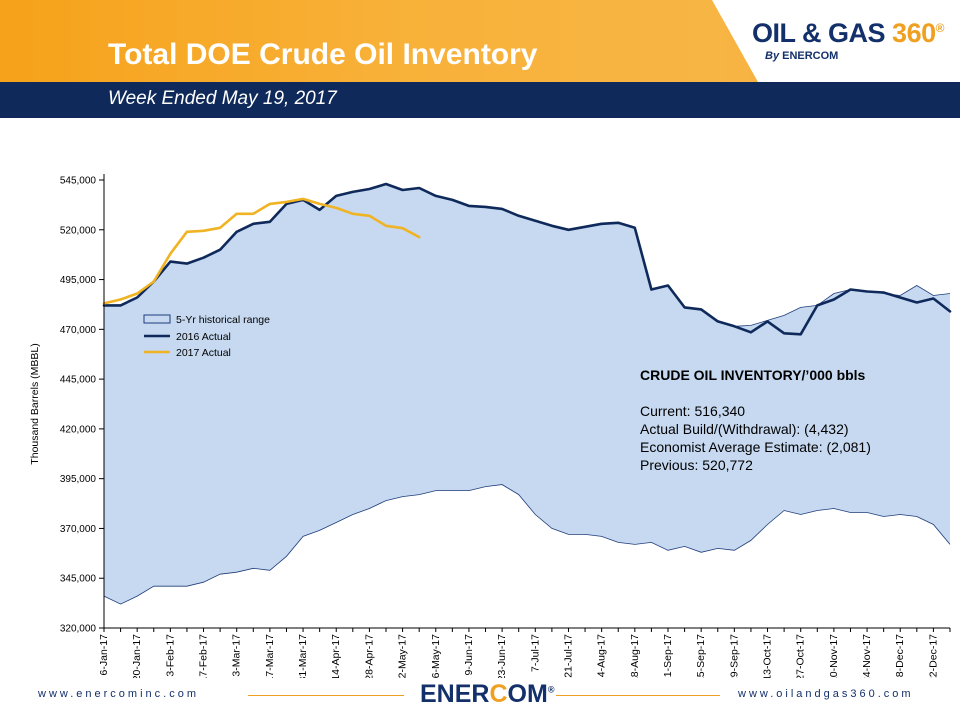  I want to click on logo-by-text: By, so click(772, 56).